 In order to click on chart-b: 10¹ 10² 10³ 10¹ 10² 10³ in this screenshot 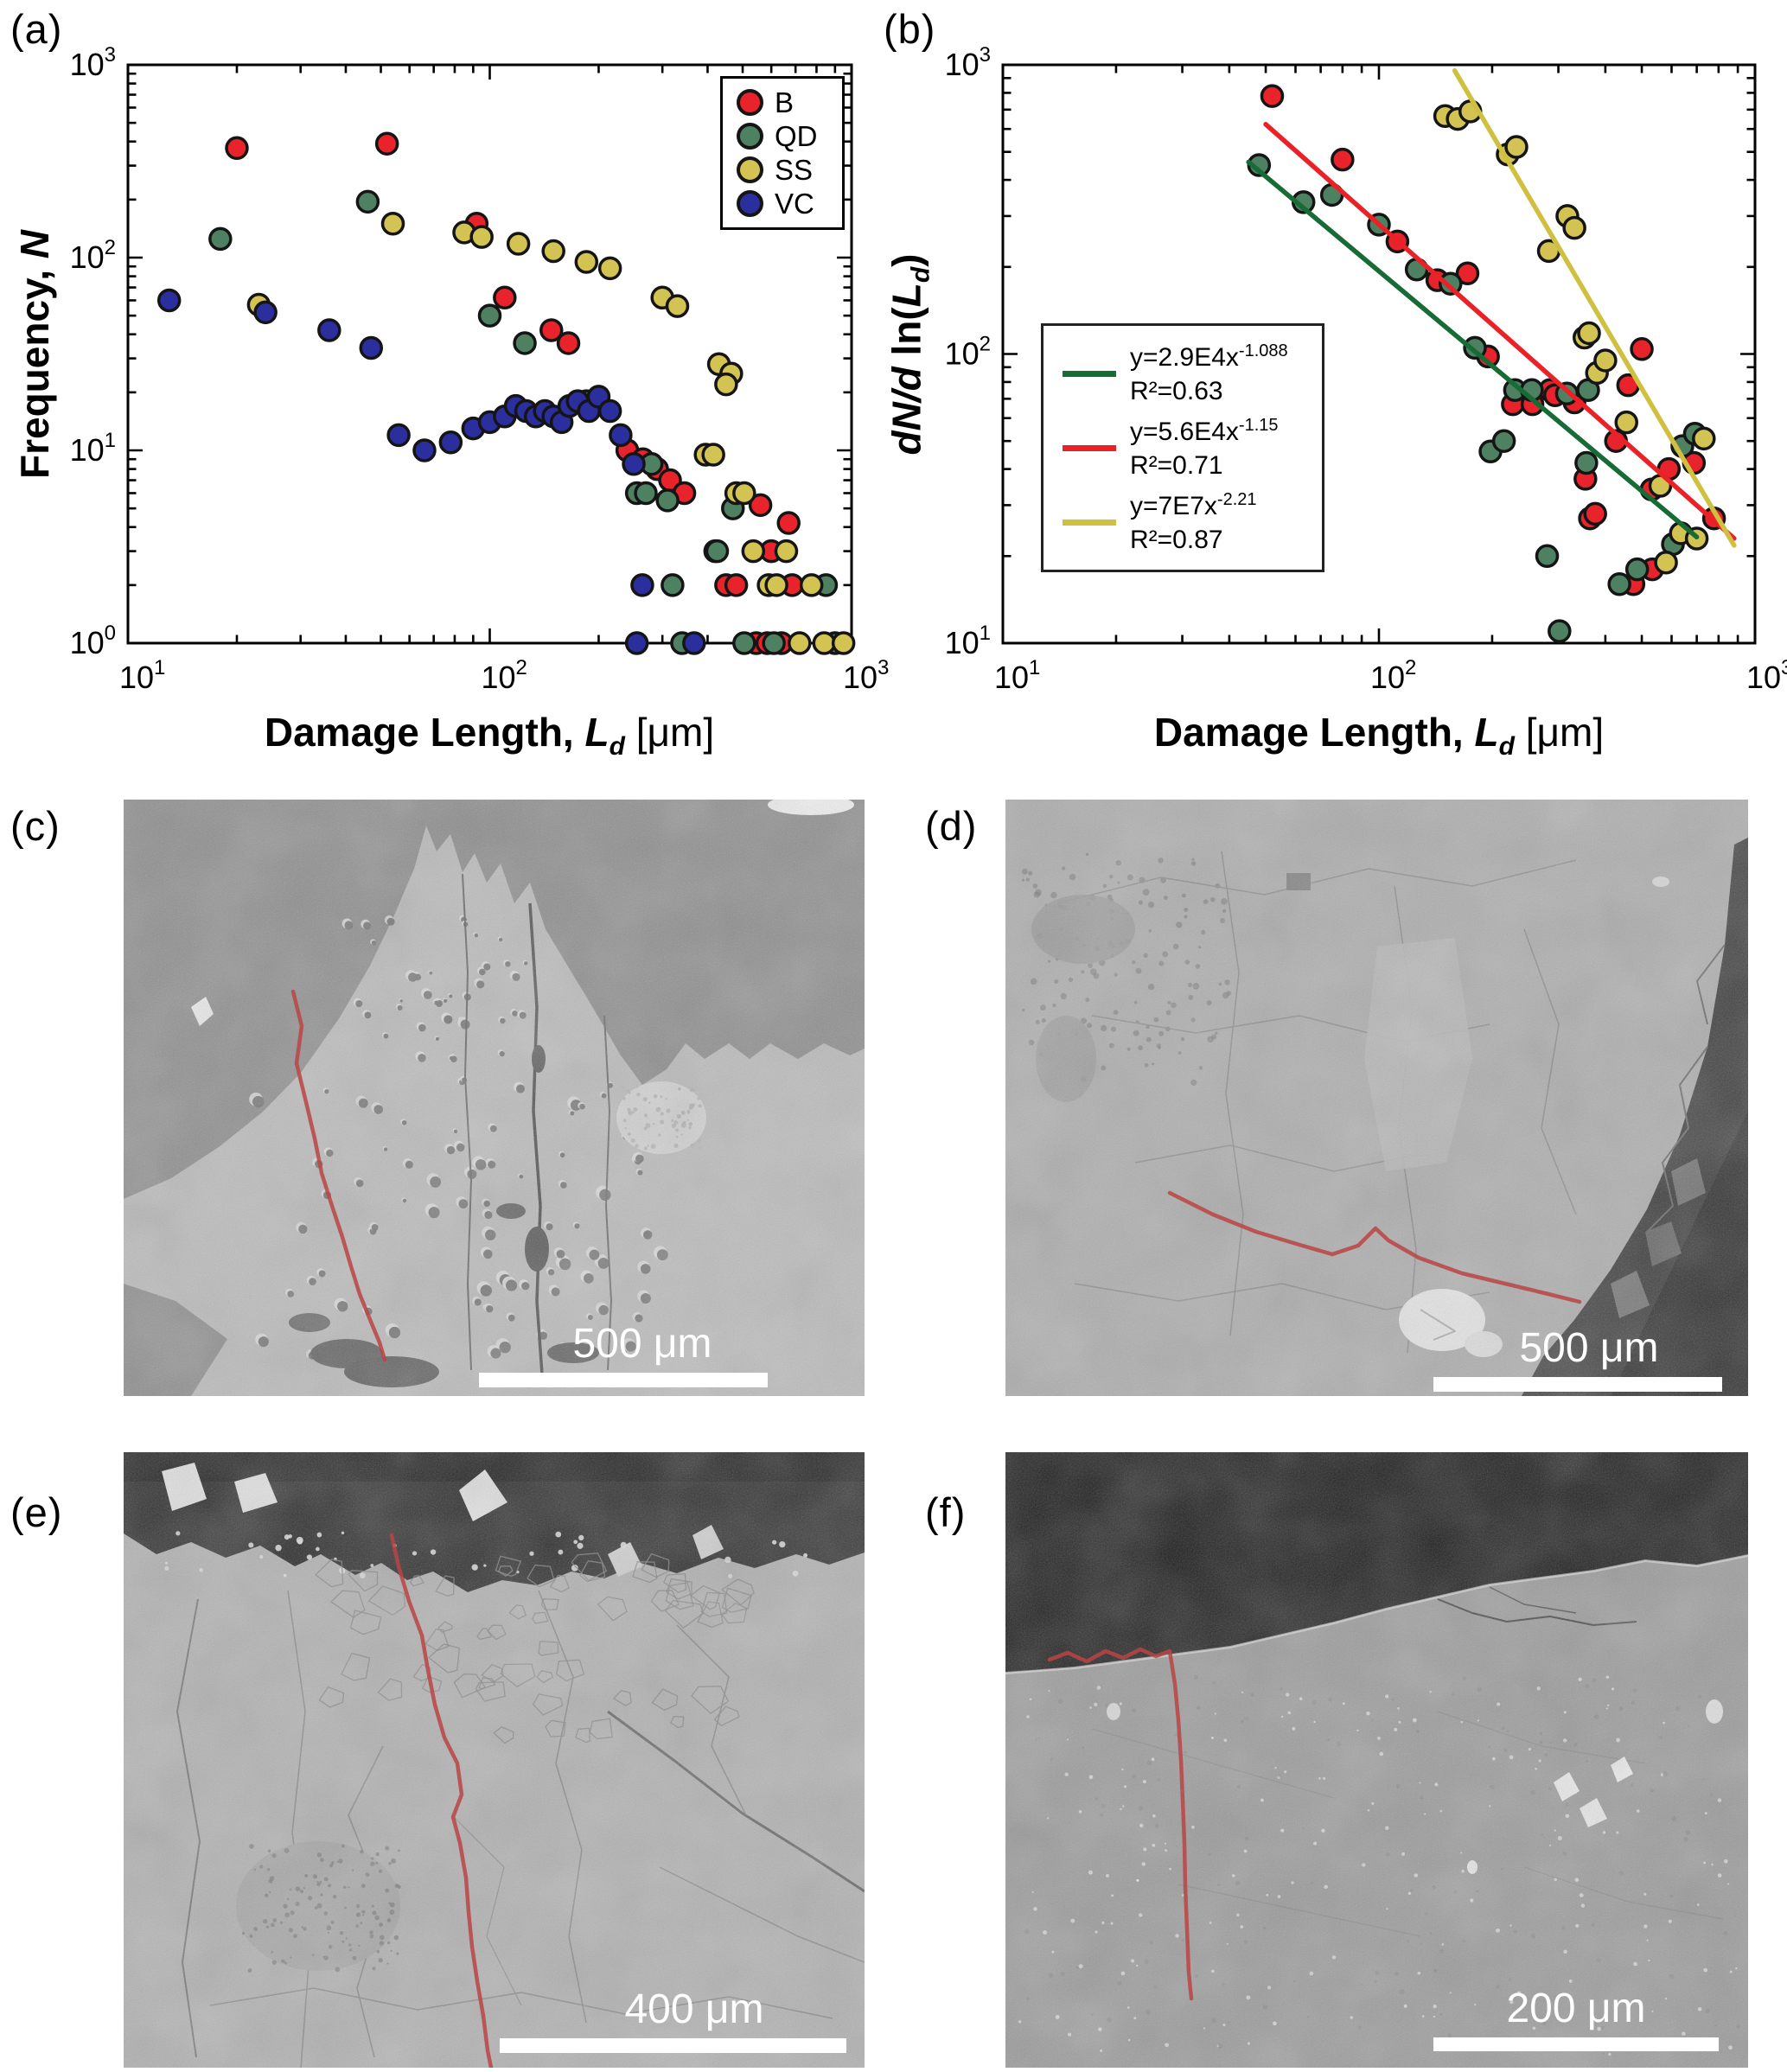, I will do `click(1366, 369)`.